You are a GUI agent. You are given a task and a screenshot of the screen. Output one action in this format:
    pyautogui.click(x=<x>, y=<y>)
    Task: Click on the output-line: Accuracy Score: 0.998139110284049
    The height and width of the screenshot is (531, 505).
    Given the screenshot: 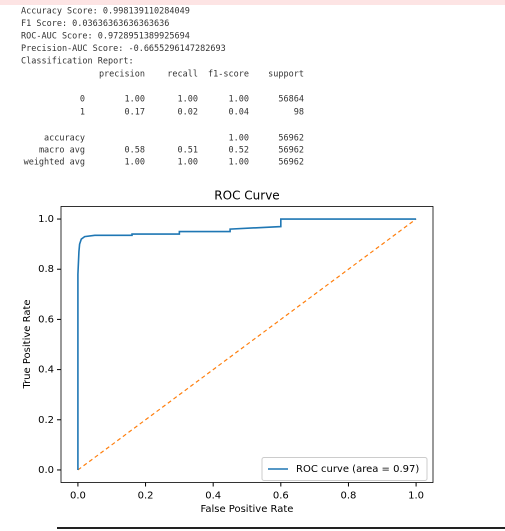 What is the action you would take?
    pyautogui.click(x=105, y=12)
    